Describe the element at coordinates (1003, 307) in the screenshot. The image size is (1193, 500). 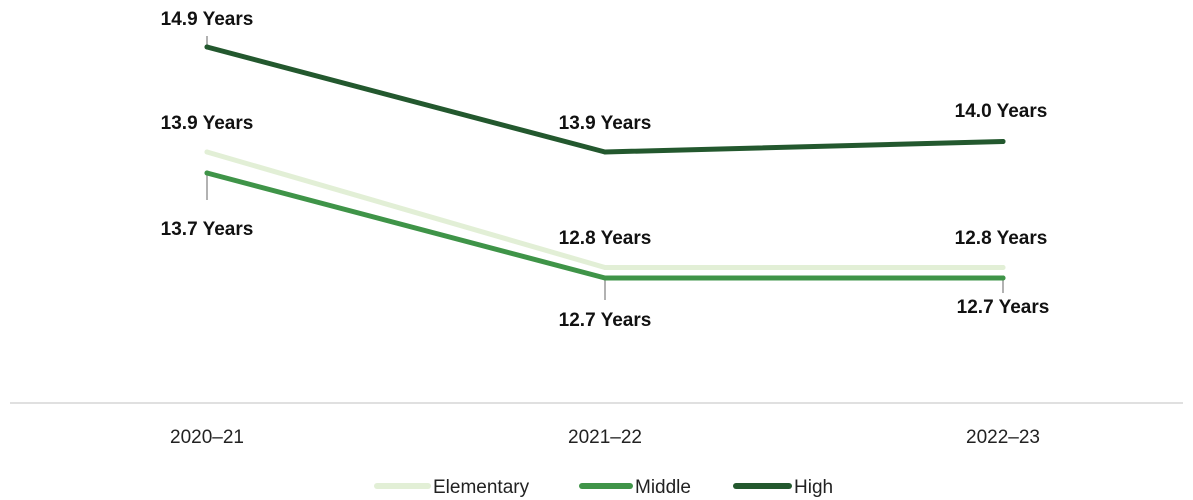
I see `data-label-middle-2: 12.7 Years` at that location.